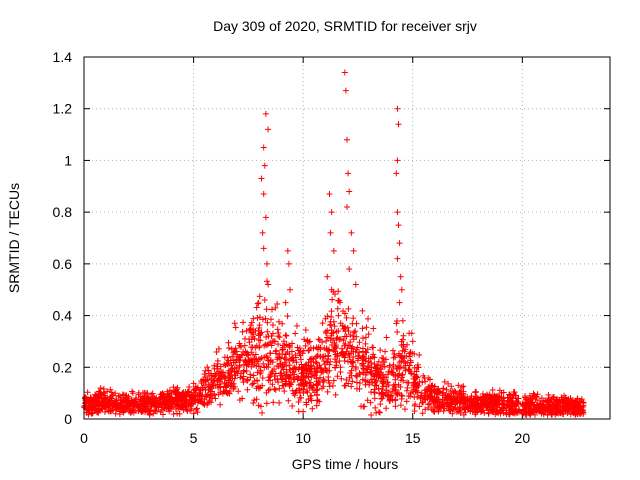  What do you see at coordinates (63, 316) in the screenshot?
I see `y-tick-label: 0.4` at bounding box center [63, 316].